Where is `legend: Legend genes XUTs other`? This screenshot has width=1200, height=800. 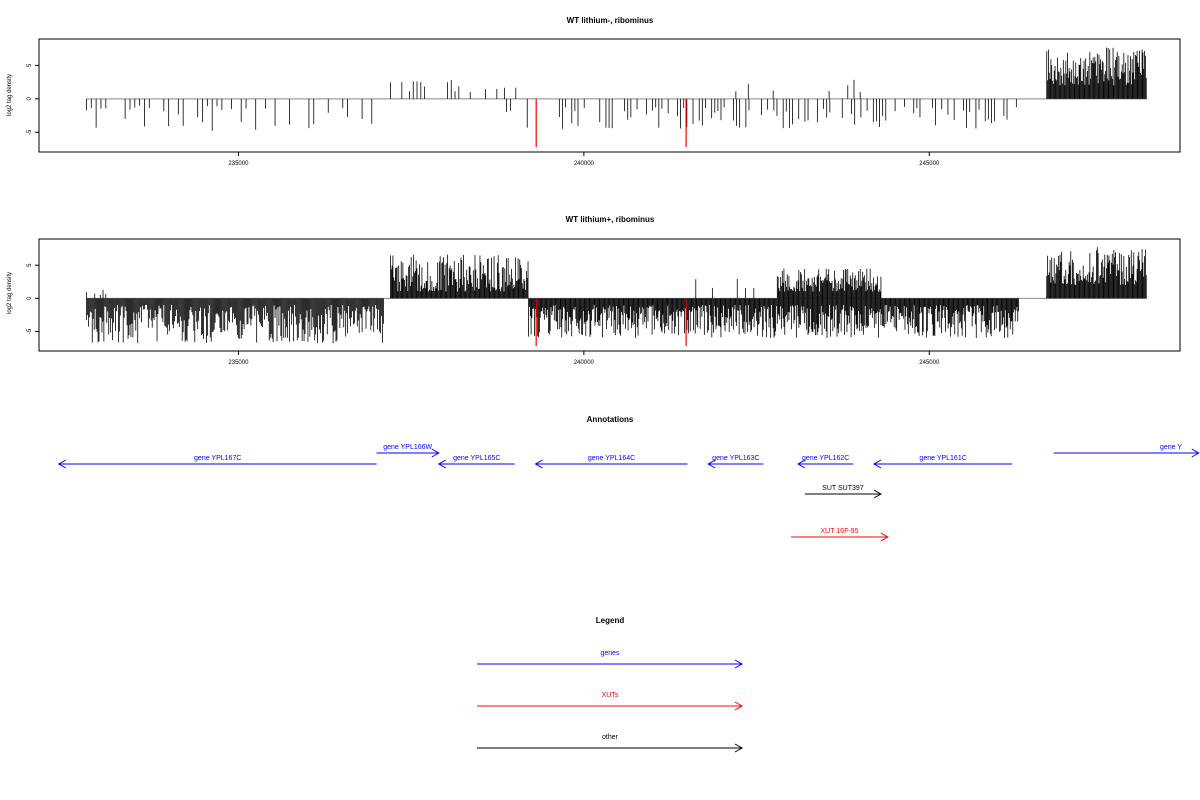
legend: Legend genes XUTs other is located at coordinates (610, 684).